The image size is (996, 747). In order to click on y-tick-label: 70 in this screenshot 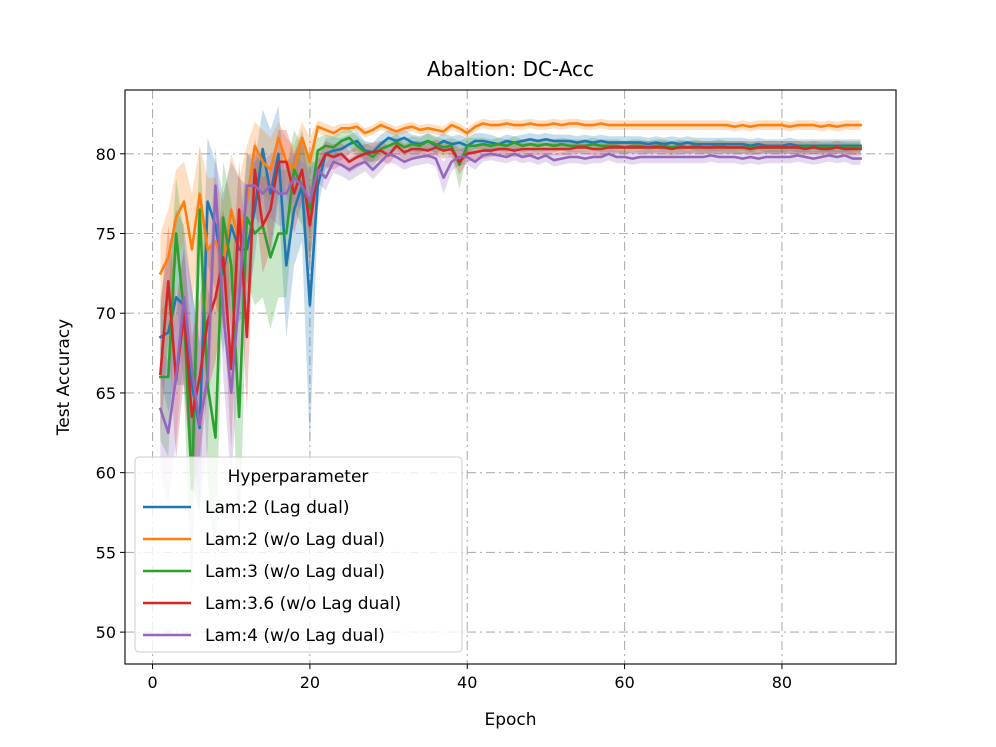, I will do `click(106, 313)`.